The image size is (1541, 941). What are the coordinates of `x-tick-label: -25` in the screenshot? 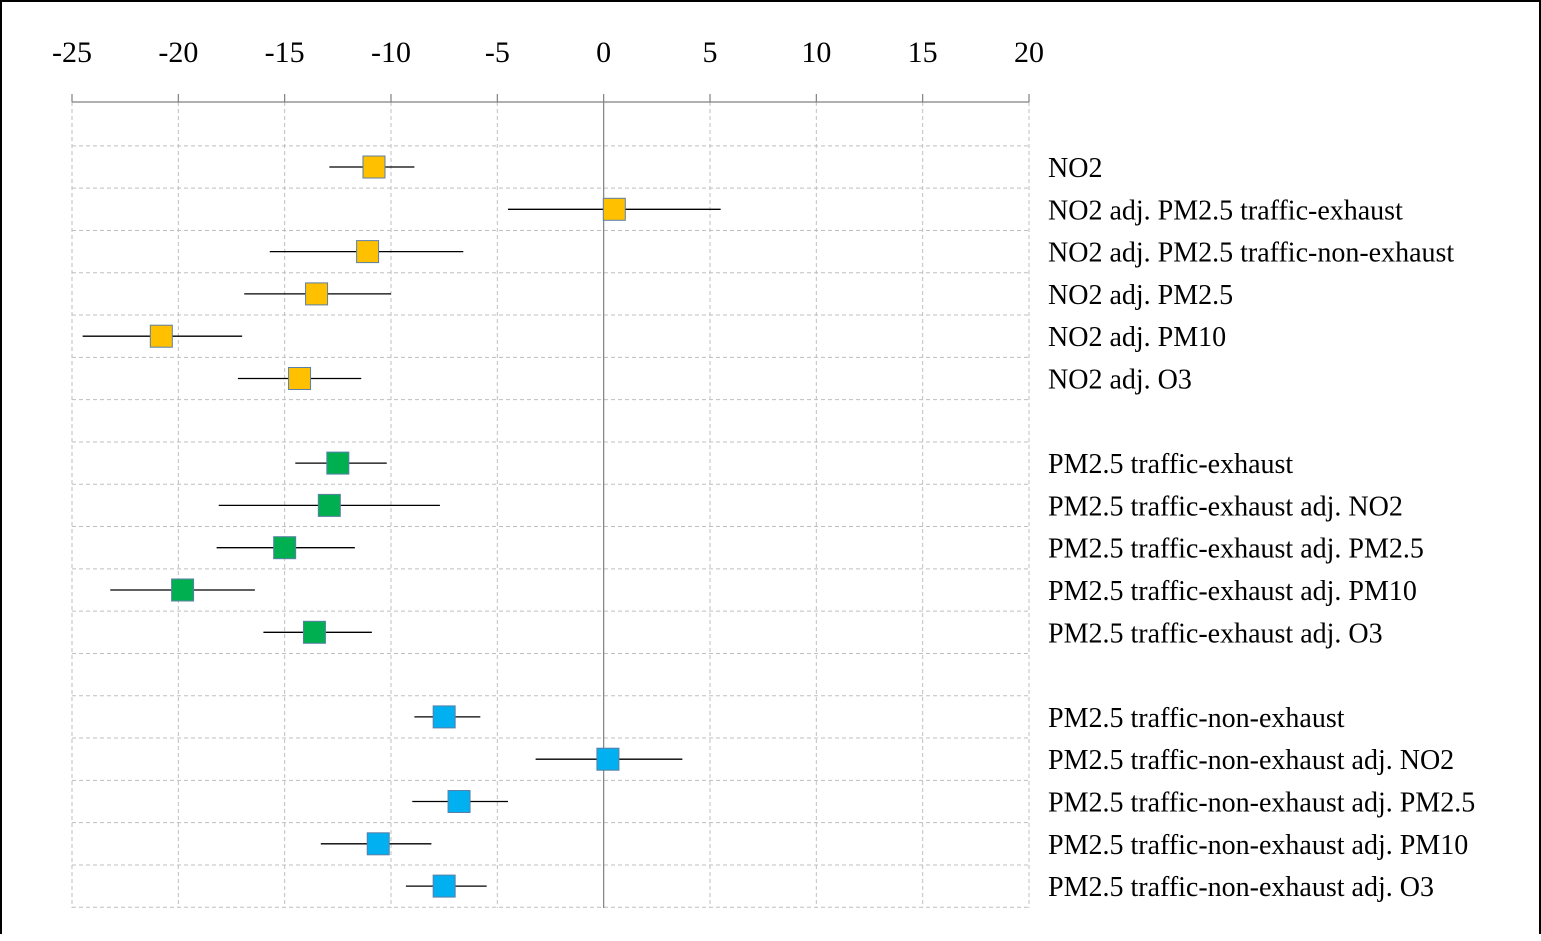 It's located at (72, 52).